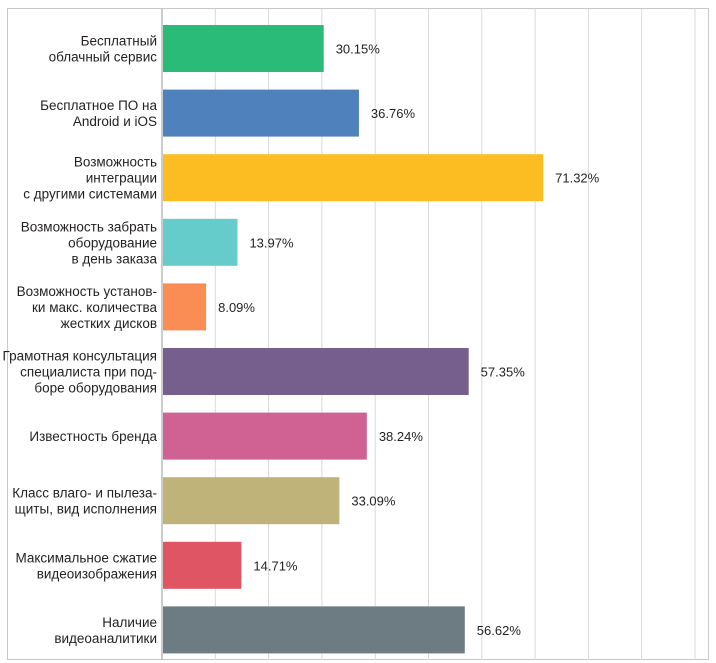 The height and width of the screenshot is (663, 716). I want to click on category-label-line: Класс влаго- и пылеза-, so click(84, 493).